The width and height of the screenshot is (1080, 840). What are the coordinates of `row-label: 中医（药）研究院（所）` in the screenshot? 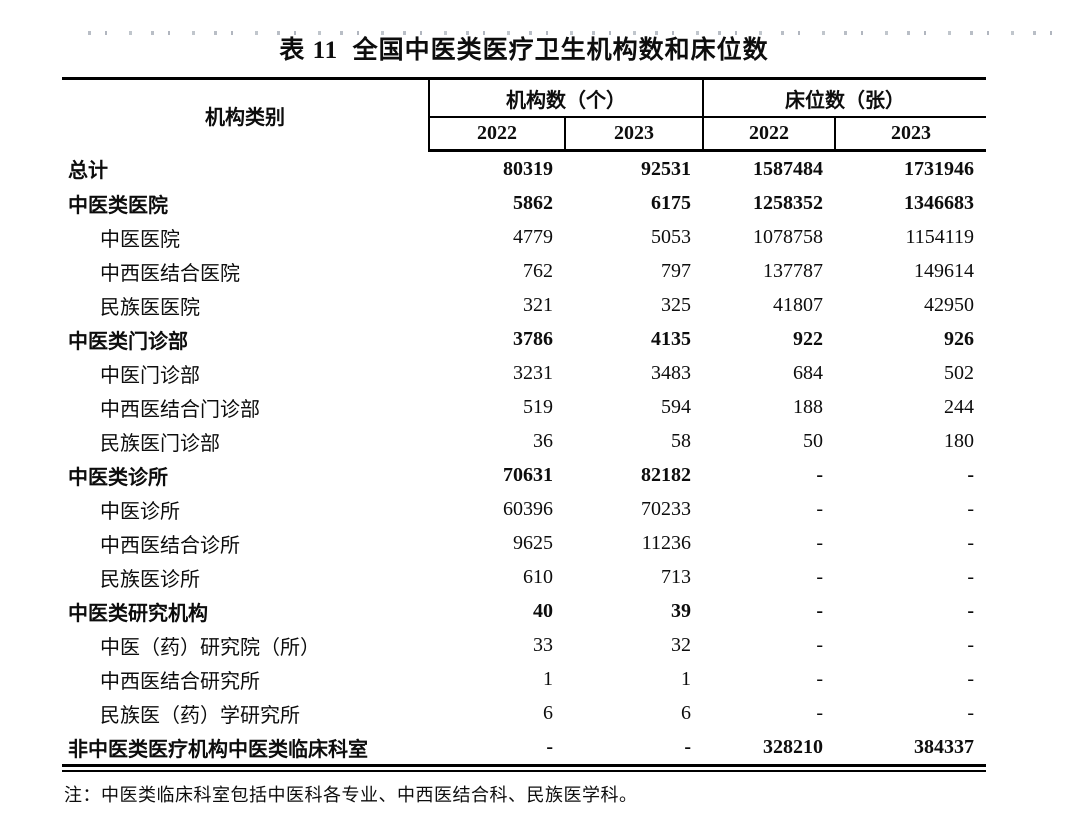 It's located at (210, 647).